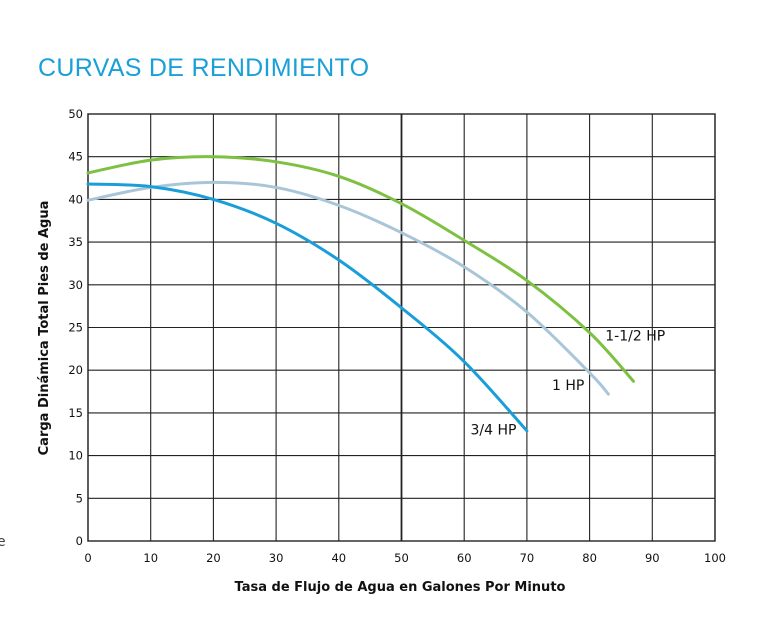 This screenshot has height=641, width=779. Describe the element at coordinates (589, 558) in the screenshot. I see `x-tick-label: 80` at that location.